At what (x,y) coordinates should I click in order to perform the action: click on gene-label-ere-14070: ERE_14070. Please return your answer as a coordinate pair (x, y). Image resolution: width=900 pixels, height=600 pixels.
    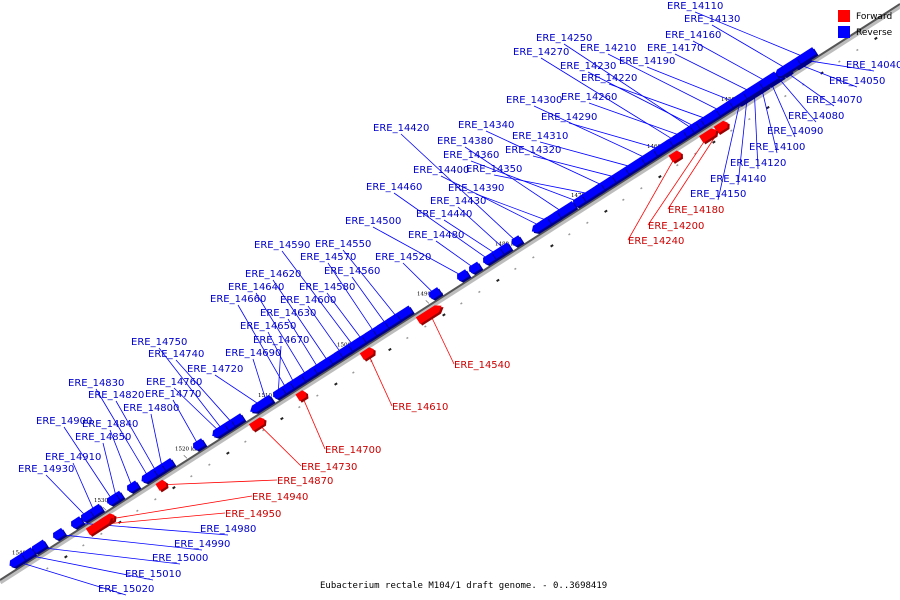
    Looking at the image, I should click on (834, 100).